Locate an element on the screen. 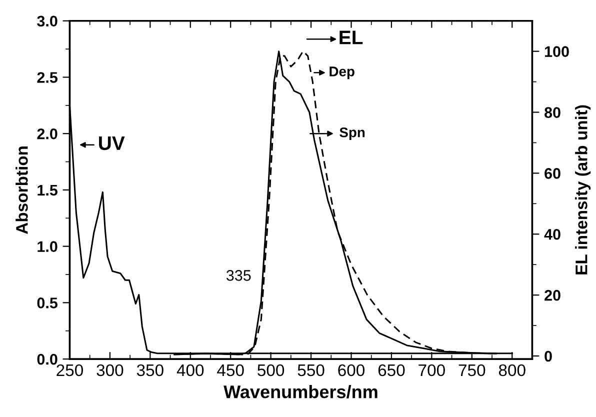  annotation: EL is located at coordinates (351, 37).